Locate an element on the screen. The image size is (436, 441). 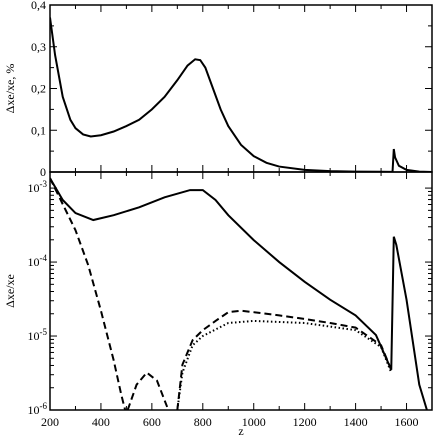
y-tick-exponent: -3 is located at coordinates (44, 184).